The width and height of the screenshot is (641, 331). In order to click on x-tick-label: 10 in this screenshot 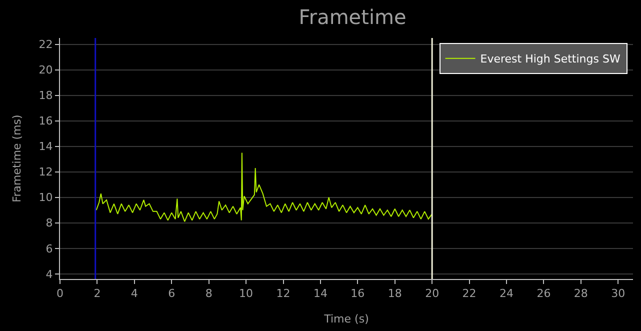, I will do `click(246, 293)`.